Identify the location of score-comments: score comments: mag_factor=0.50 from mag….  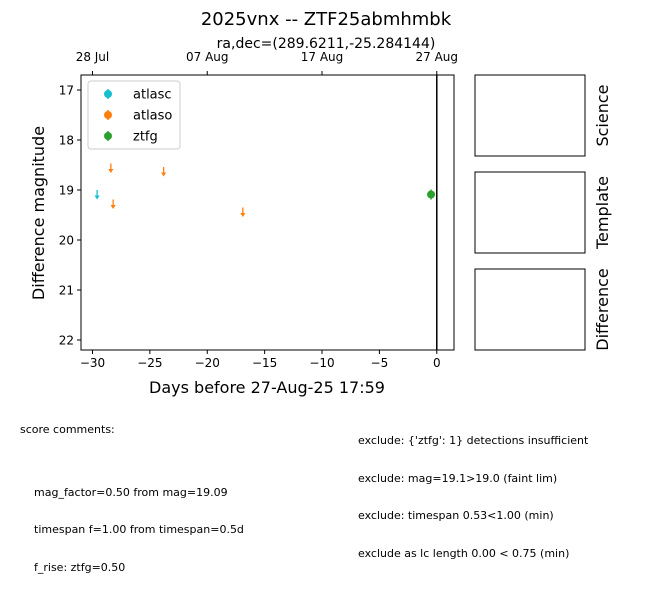
(132, 505).